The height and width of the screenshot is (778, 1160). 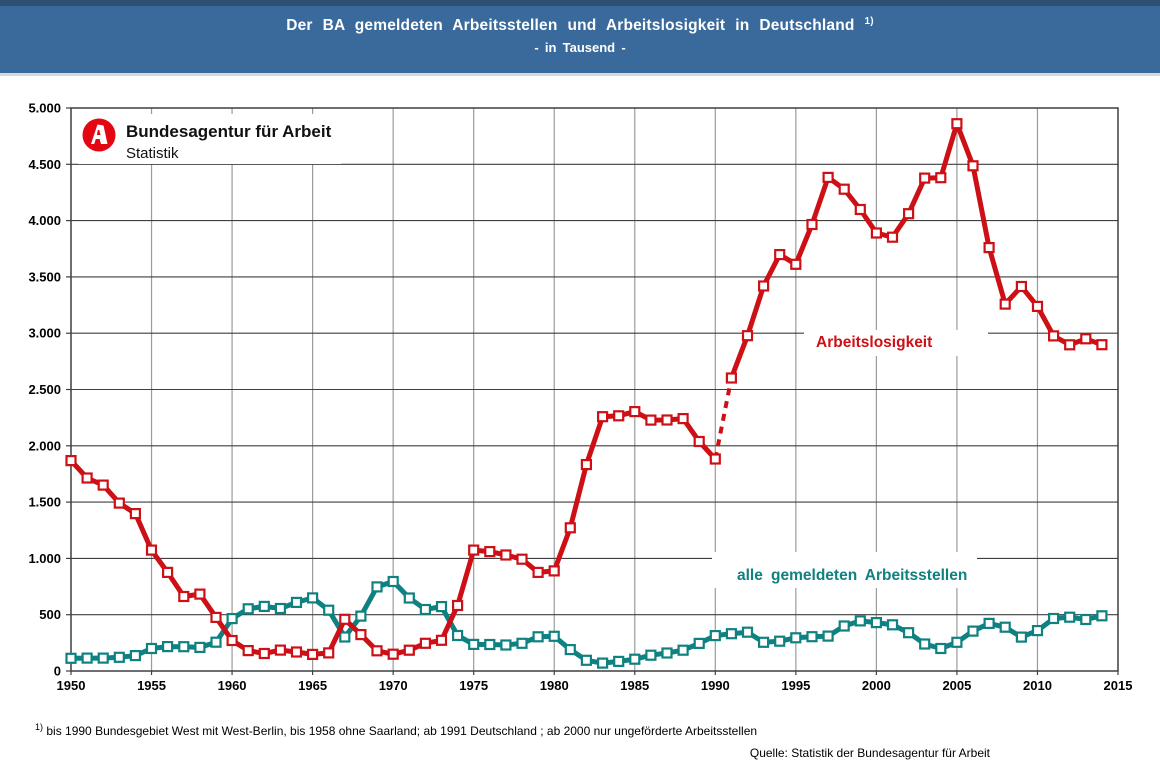 What do you see at coordinates (44, 333) in the screenshot?
I see `svg-text: 3.000` at bounding box center [44, 333].